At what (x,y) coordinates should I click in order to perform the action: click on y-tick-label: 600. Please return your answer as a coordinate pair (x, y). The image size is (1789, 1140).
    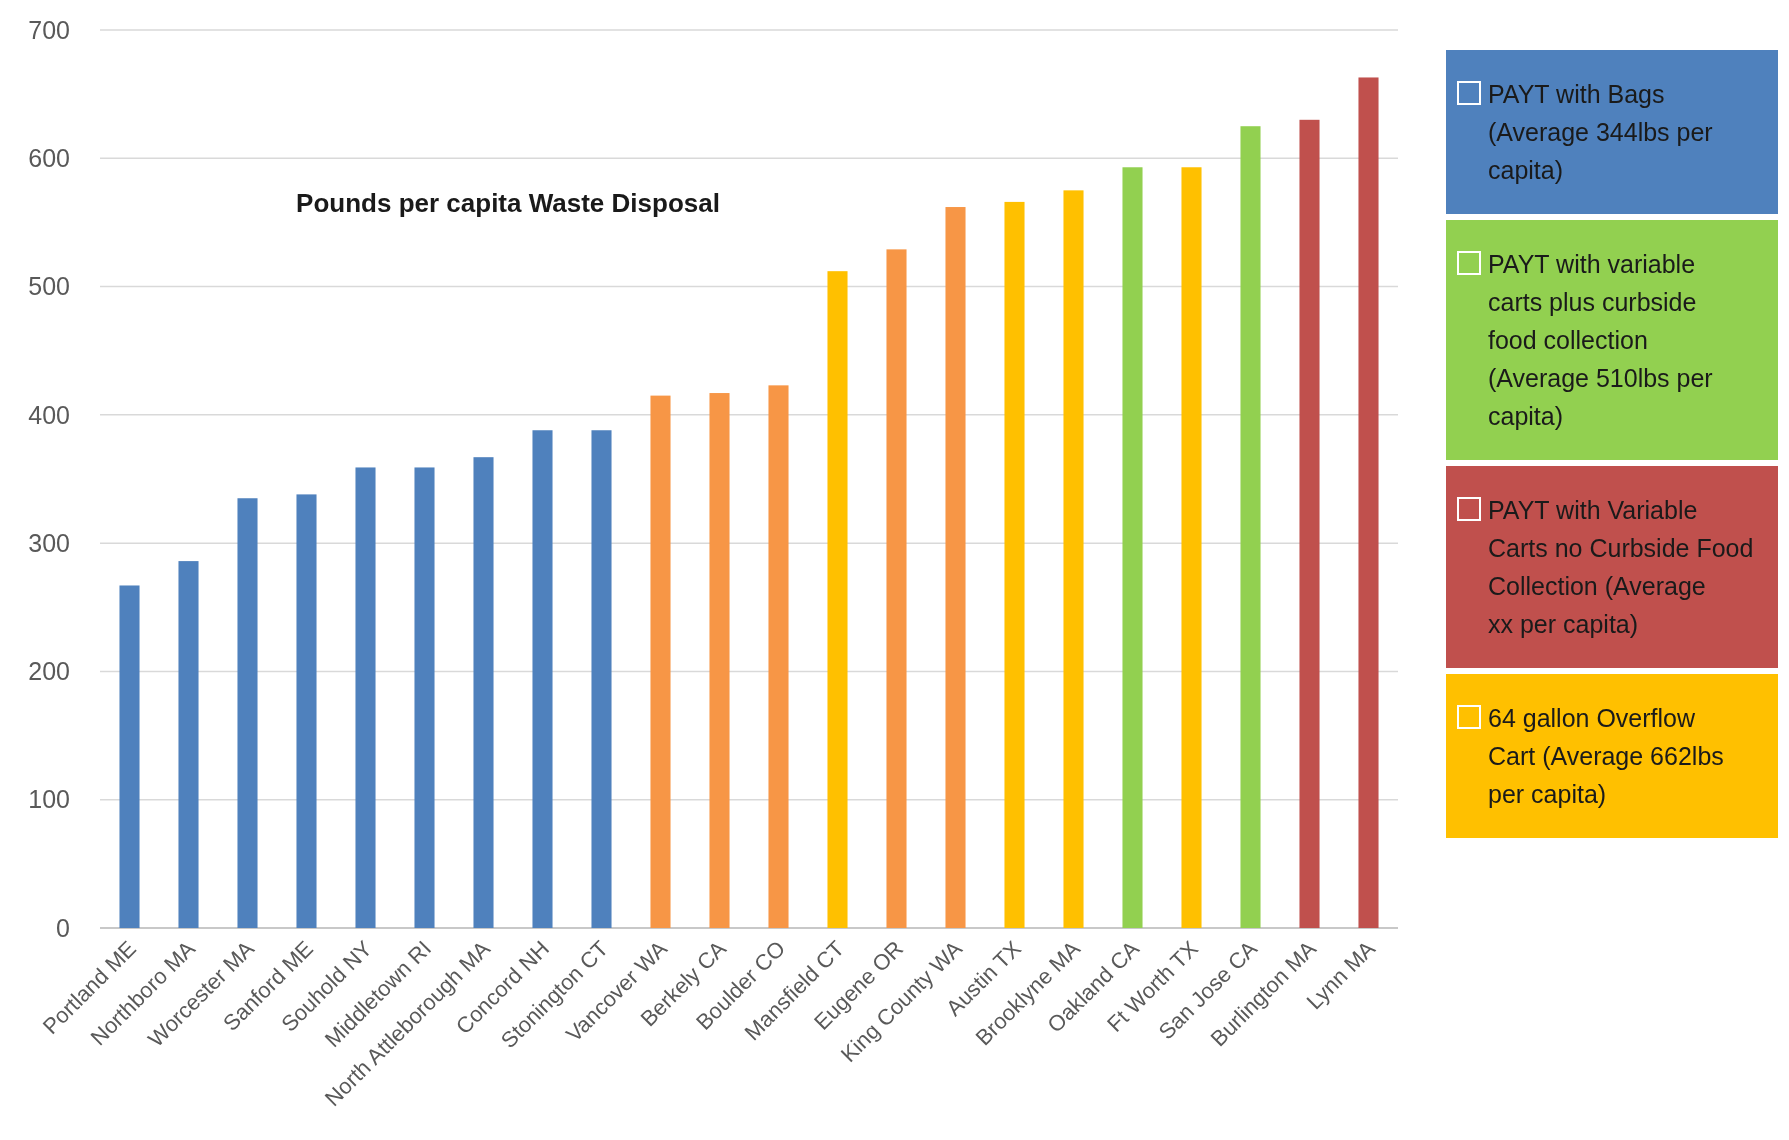
    Looking at the image, I should click on (49, 158).